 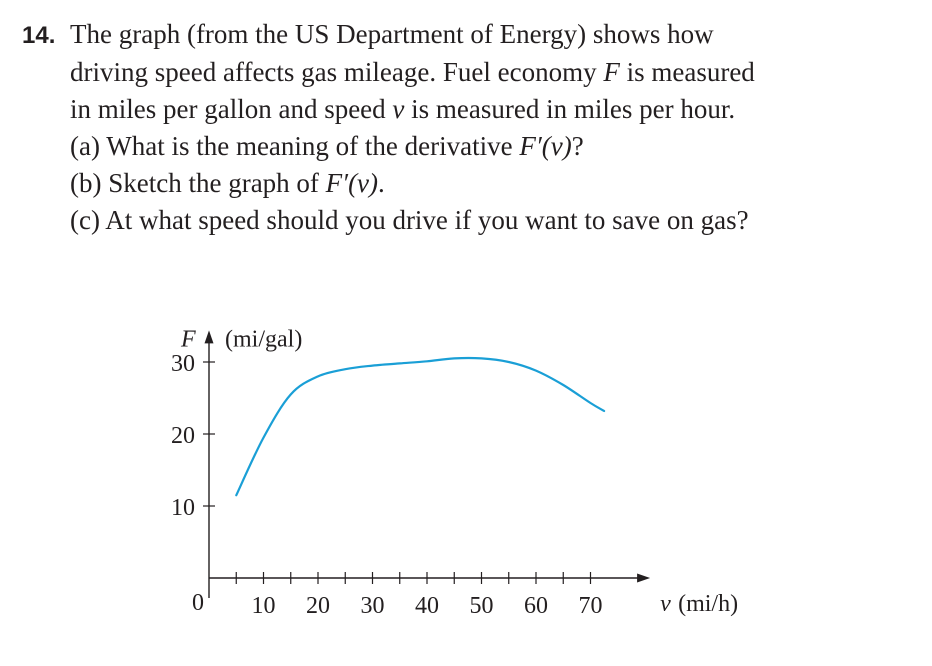 I want to click on x-axis-label: v, so click(x=665, y=604).